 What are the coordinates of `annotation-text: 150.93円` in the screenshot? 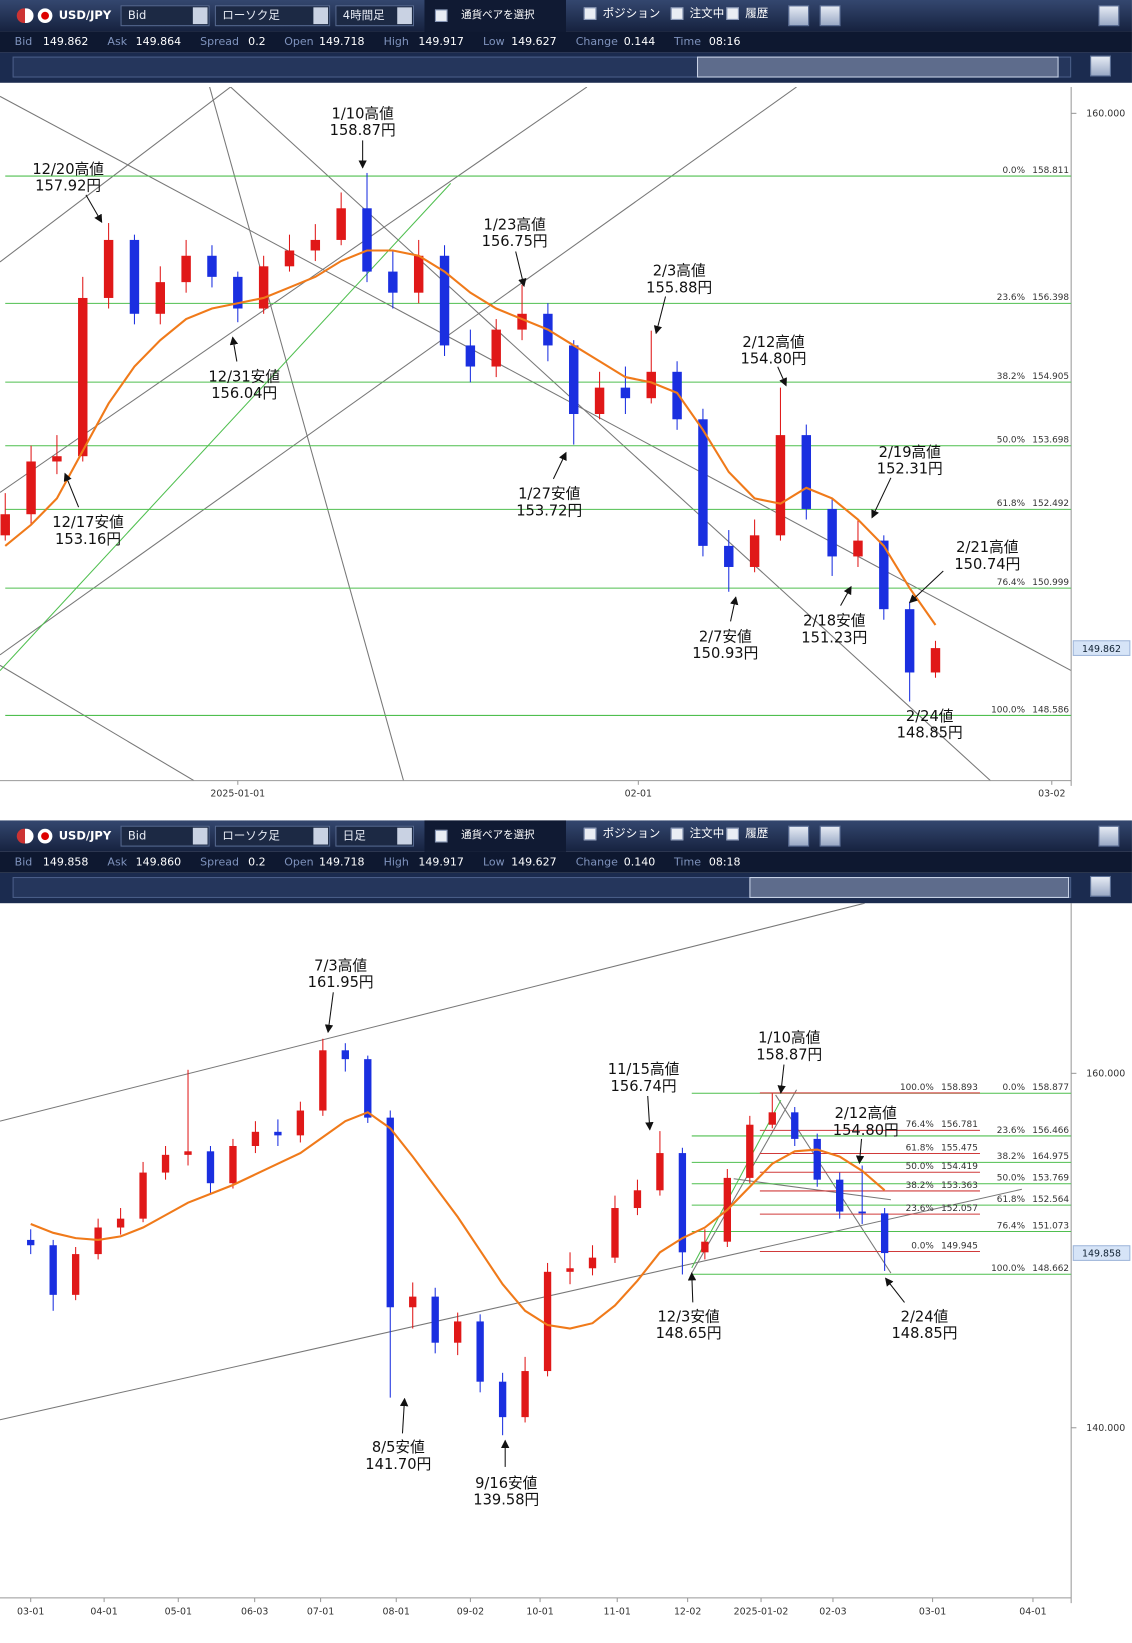 It's located at (725, 653).